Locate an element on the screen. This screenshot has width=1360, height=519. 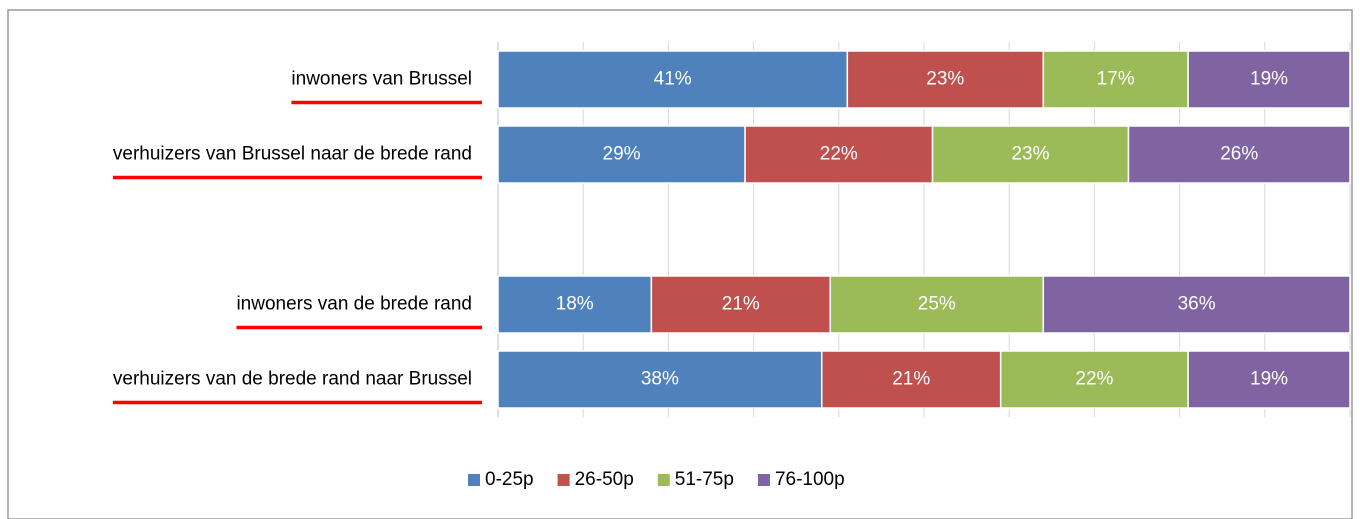
data-label: 29% is located at coordinates (622, 154).